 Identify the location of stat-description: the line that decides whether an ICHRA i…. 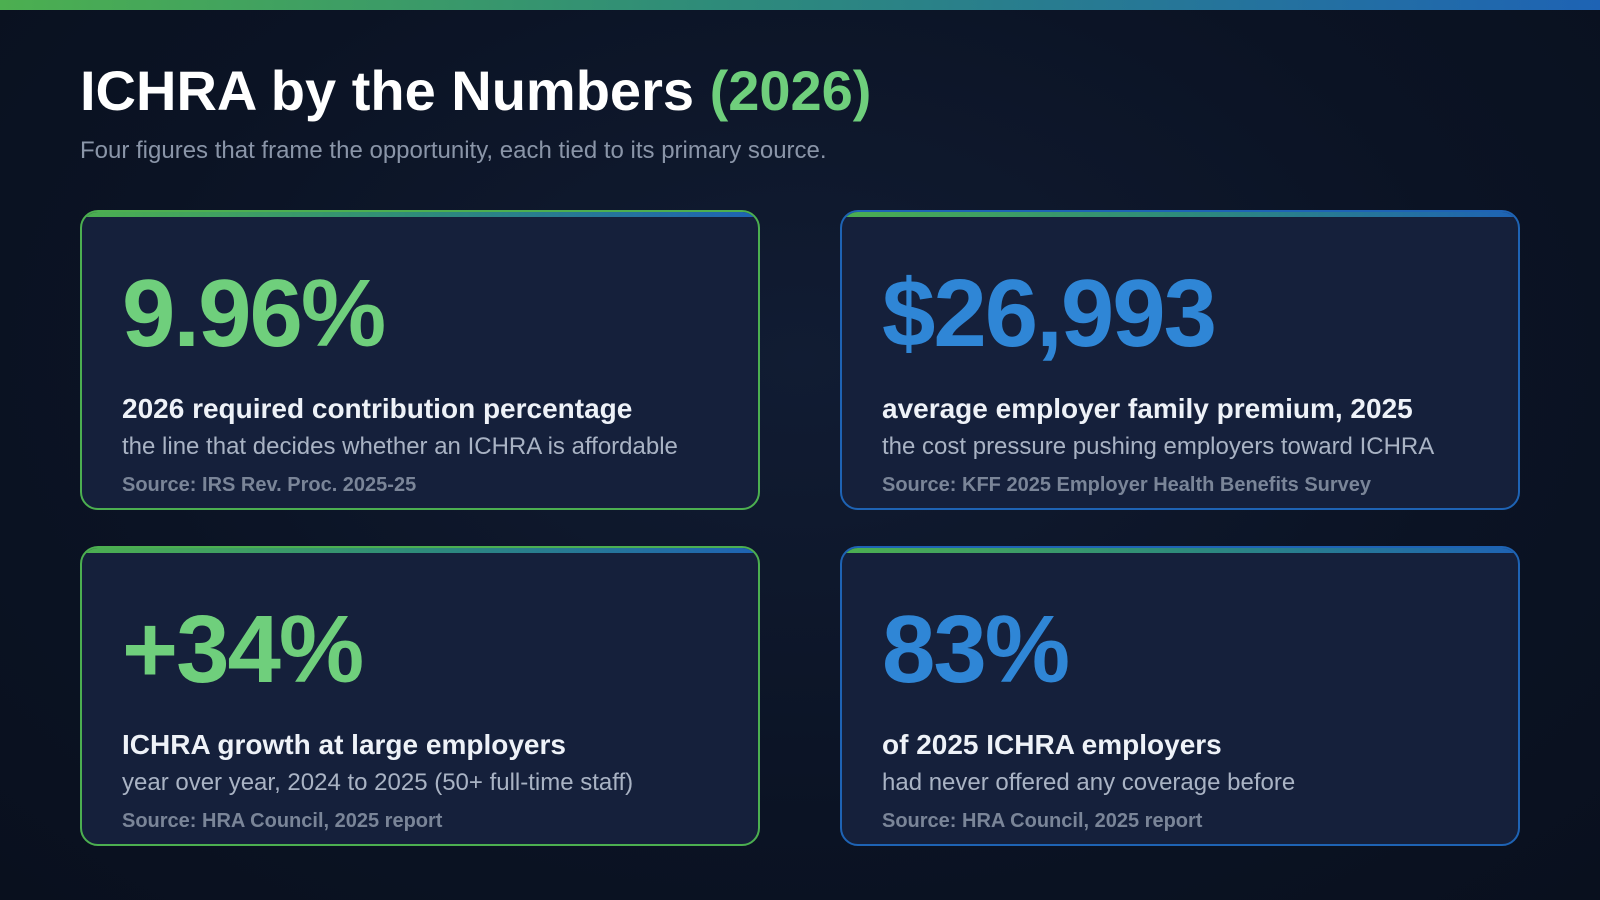
(400, 446).